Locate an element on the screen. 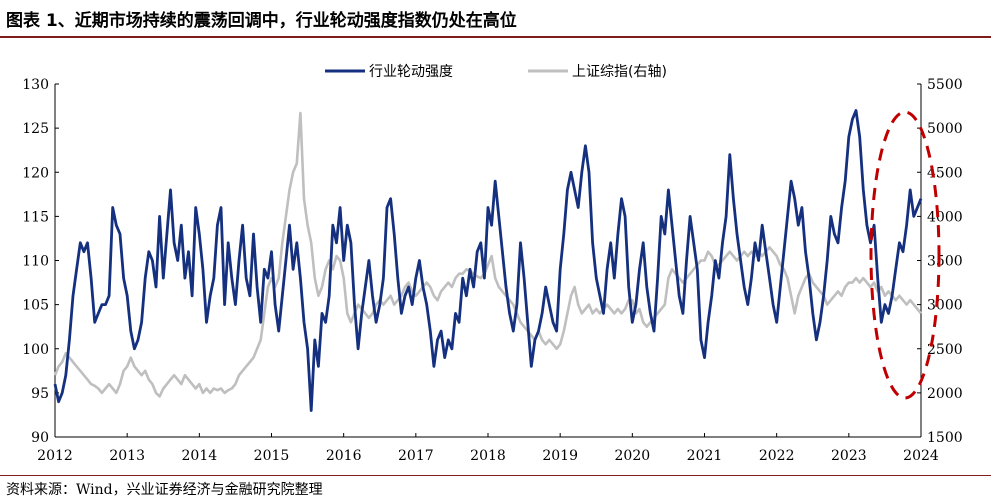  y-right-tick-label: 4500 is located at coordinates (945, 173).